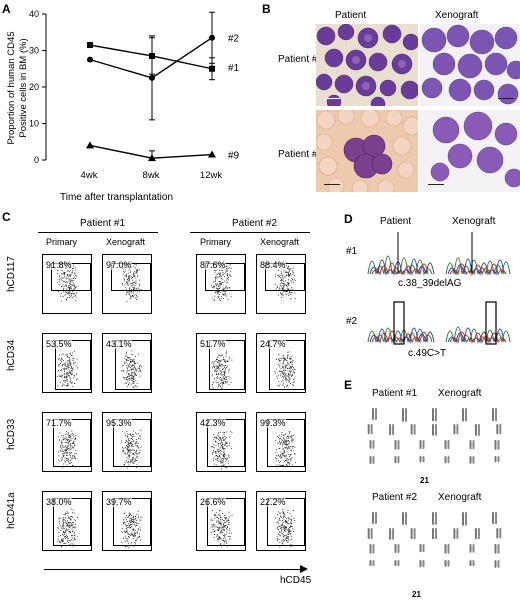 This screenshot has width=520, height=606. What do you see at coordinates (273, 344) in the screenshot?
I see `facs-percent: 24.7%` at bounding box center [273, 344].